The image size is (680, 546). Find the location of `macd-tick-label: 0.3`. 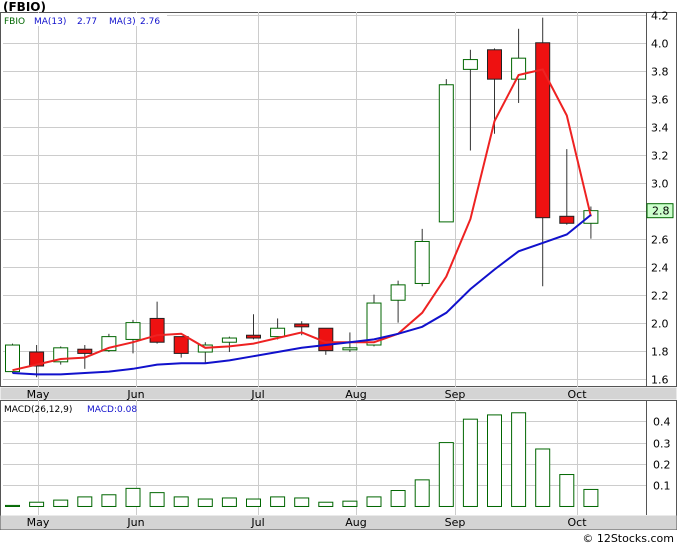

macd-tick-label: 0.3 is located at coordinates (662, 444).